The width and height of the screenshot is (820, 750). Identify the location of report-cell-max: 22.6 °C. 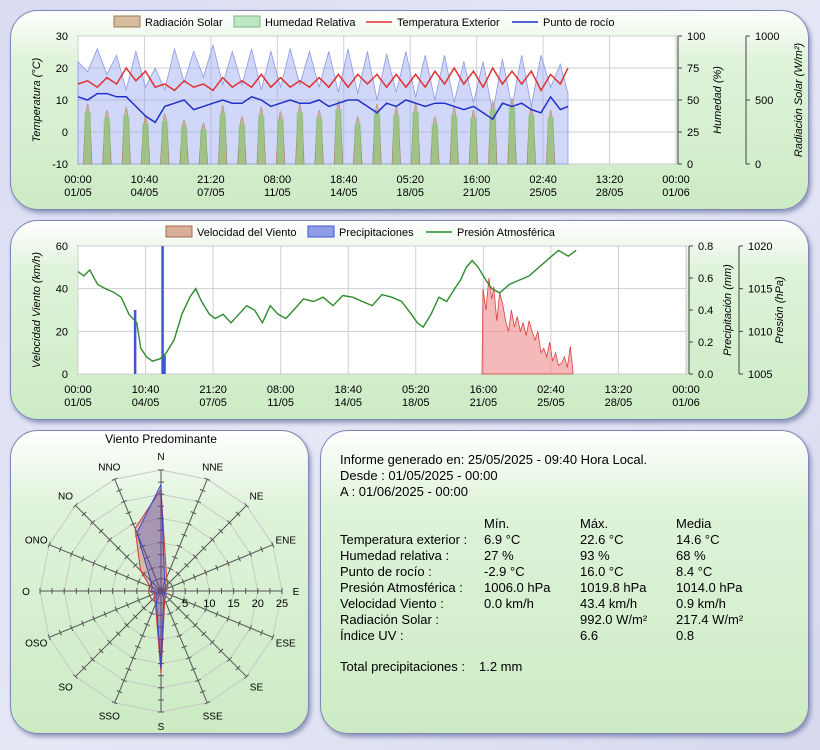
(602, 539).